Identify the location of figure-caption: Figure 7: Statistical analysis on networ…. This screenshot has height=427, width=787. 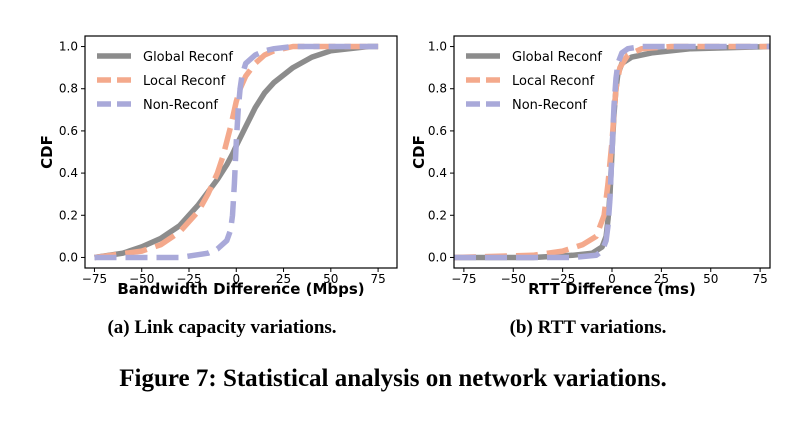
(392, 378).